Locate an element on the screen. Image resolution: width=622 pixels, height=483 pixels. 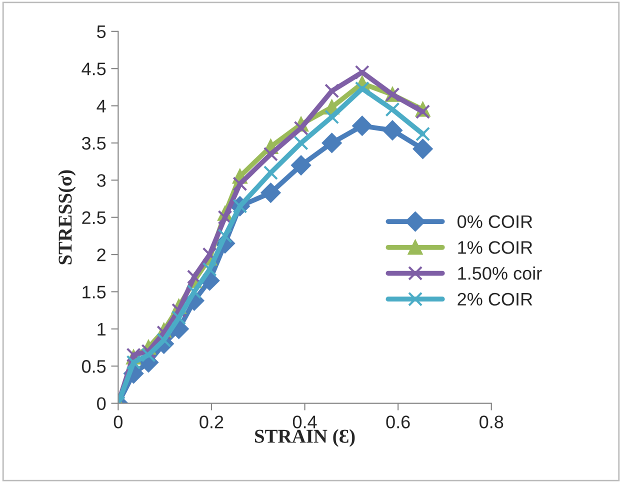
y-tick-label: 4.5 is located at coordinates (94, 69).